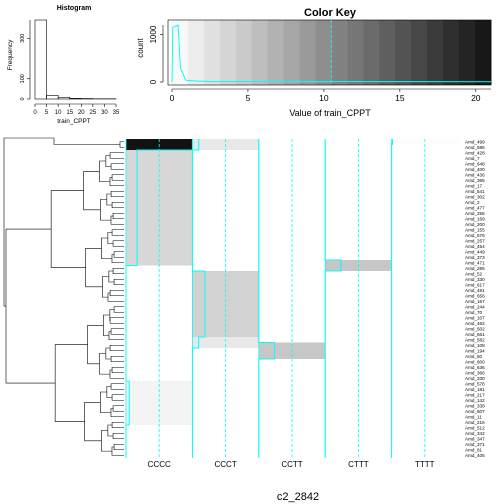  What do you see at coordinates (153, 34) in the screenshot?
I see `color-key-y-tick-label: 1000` at bounding box center [153, 34].